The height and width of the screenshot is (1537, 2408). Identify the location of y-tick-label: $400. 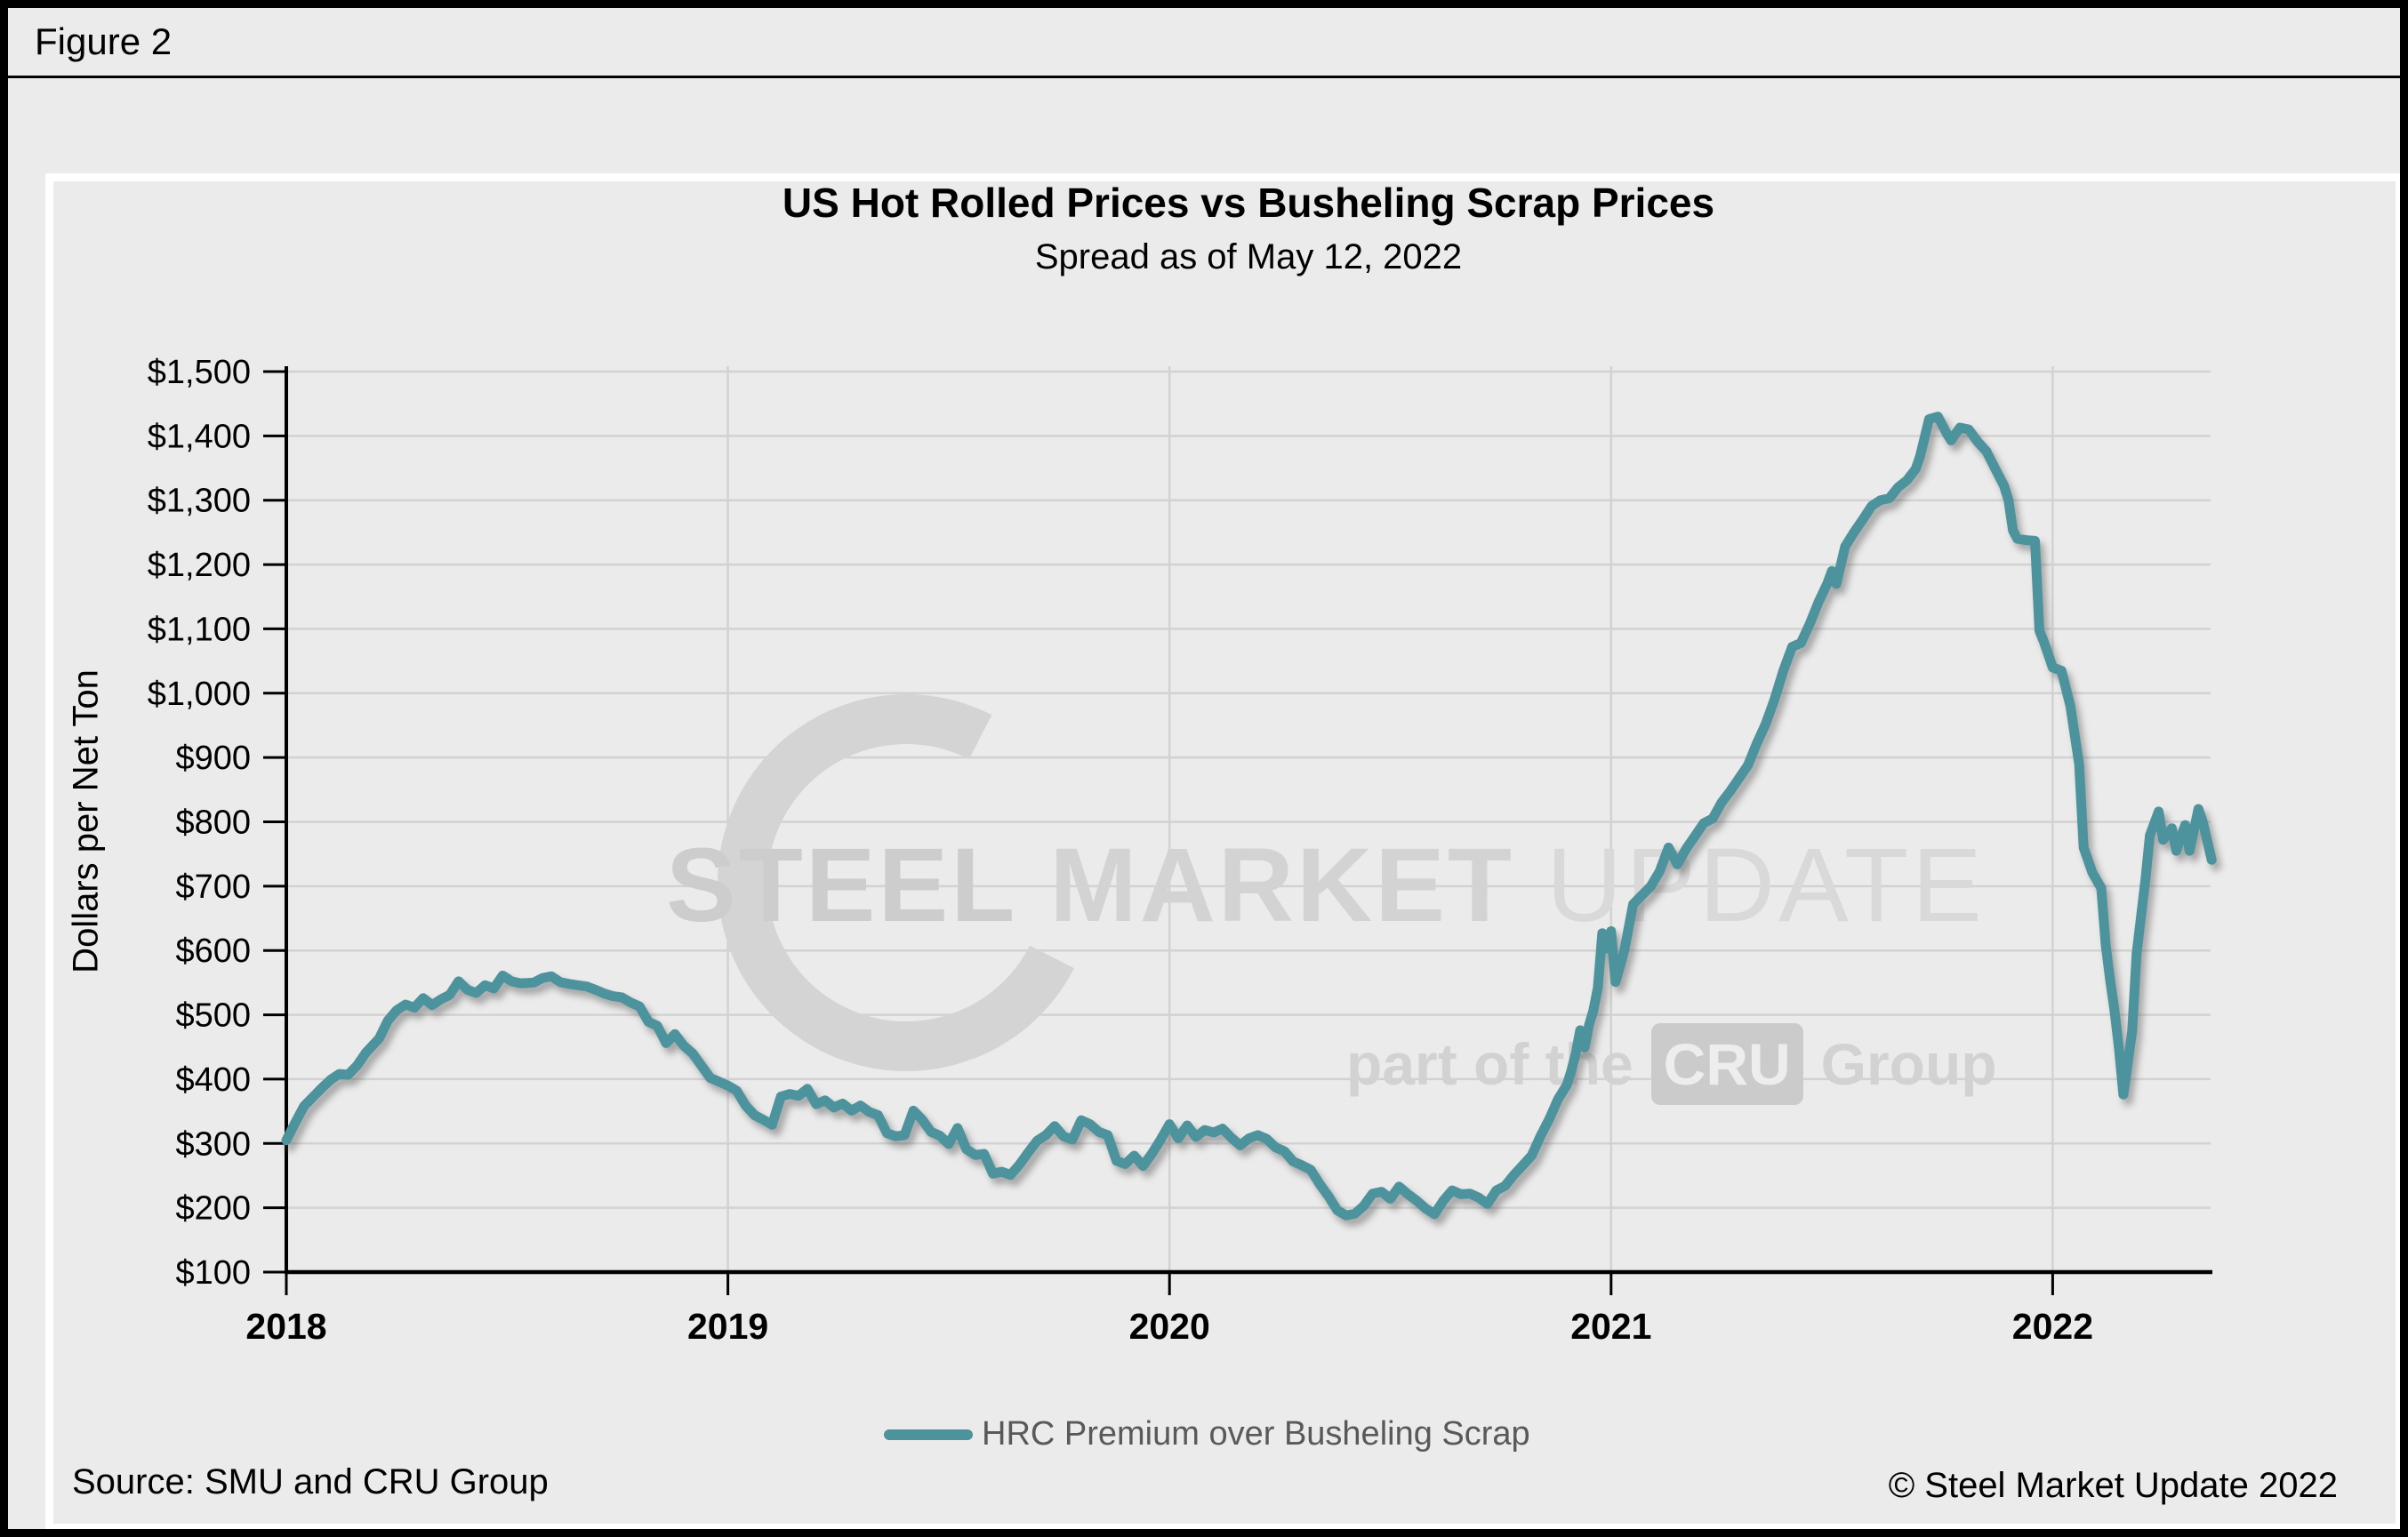
(213, 1080).